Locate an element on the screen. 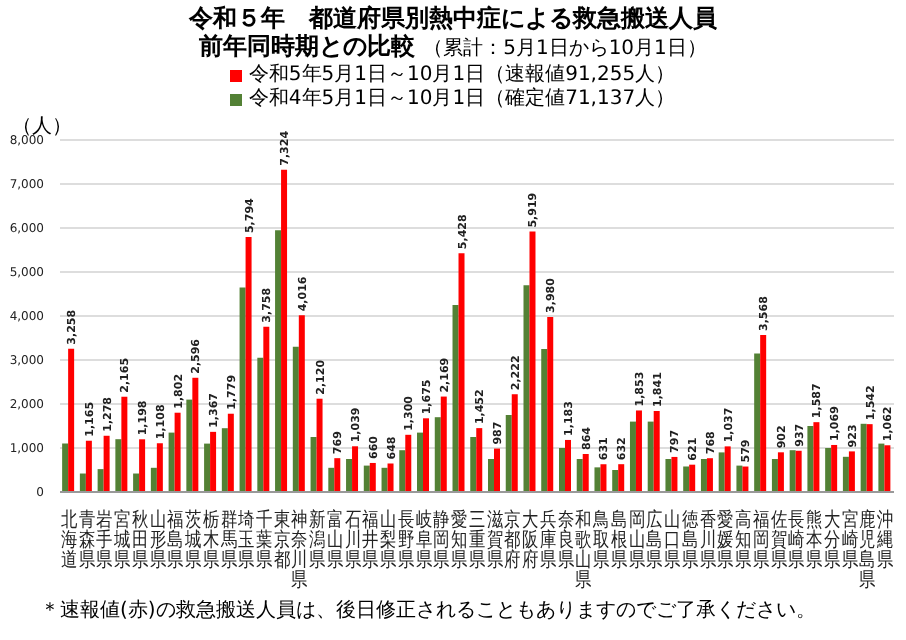 This screenshot has height=640, width=906. x-tick-label: 栃木県 is located at coordinates (210, 540).